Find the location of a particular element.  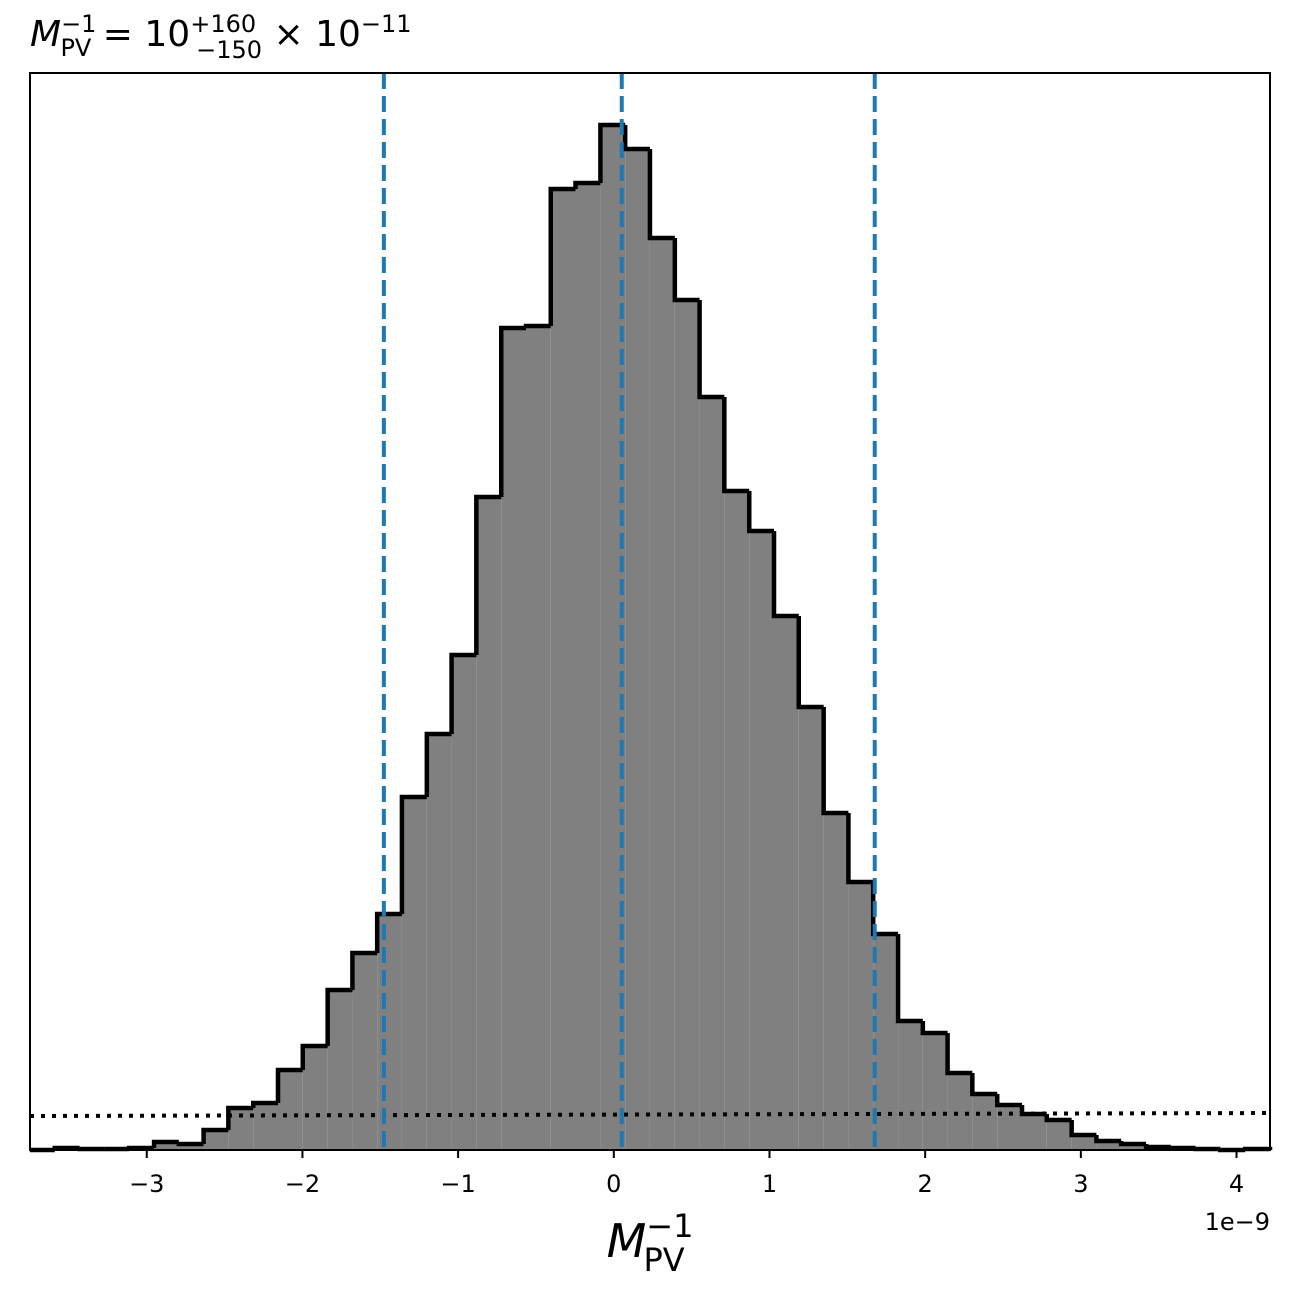

chart-title: M−1 PV = 10+160 −150 × 10−11 is located at coordinates (221, 37).